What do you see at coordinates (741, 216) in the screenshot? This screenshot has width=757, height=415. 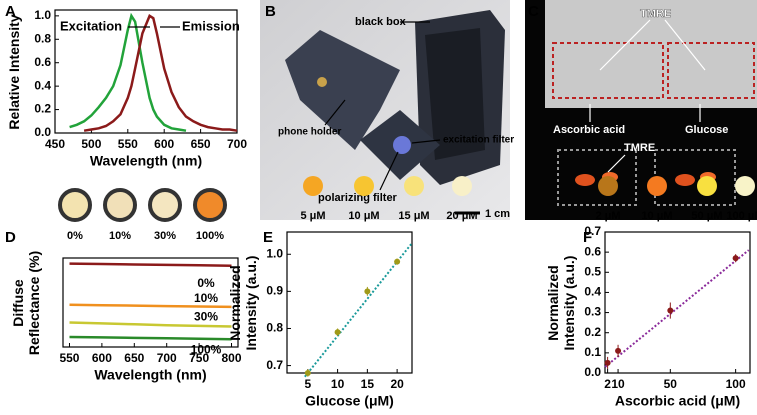 I see `swatch-label: 100 μM` at bounding box center [741, 216].